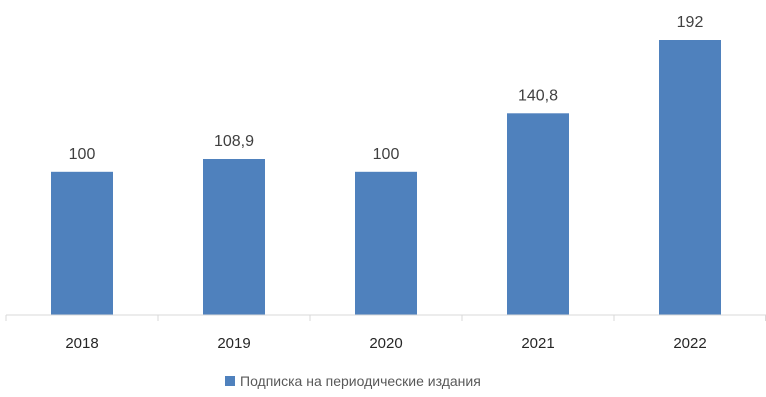  I want to click on bar-2018, so click(82, 243).